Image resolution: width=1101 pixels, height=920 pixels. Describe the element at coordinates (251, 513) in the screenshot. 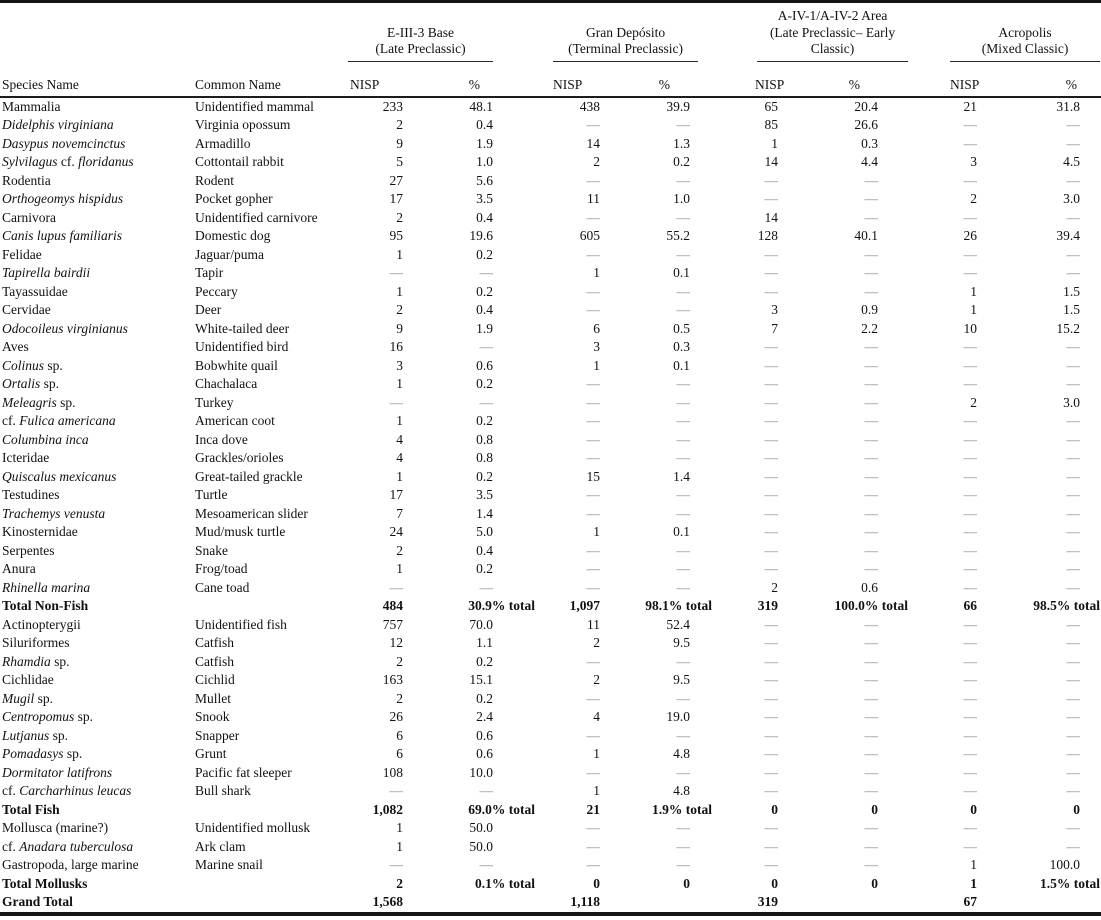

I see `common-name-cell: Mesoamerican slider` at that location.